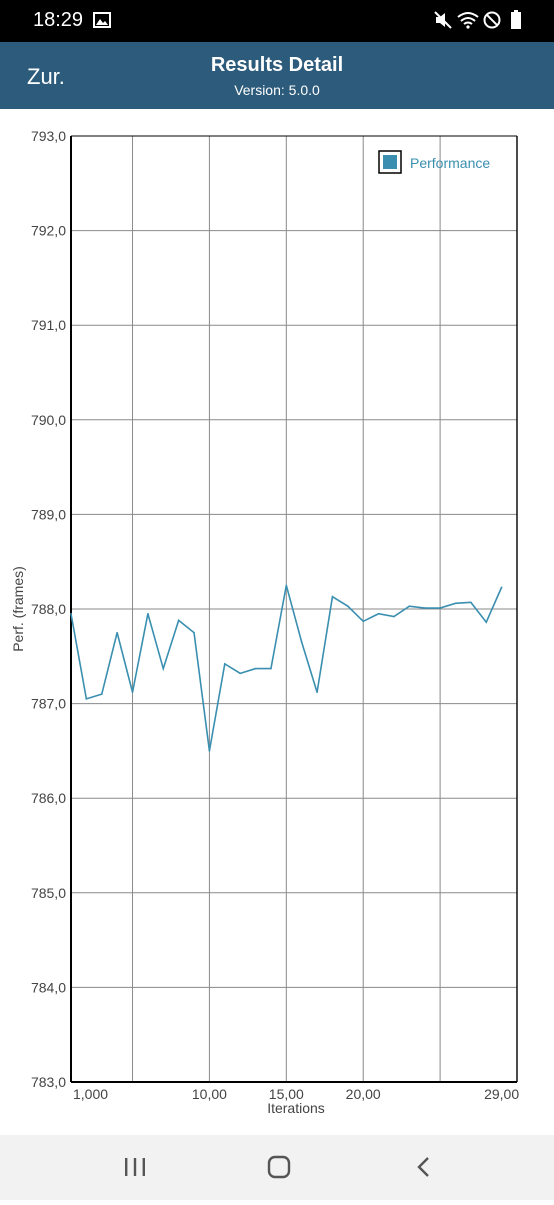 This screenshot has width=554, height=1205. I want to click on y-tick-label: 788,0, so click(48, 609).